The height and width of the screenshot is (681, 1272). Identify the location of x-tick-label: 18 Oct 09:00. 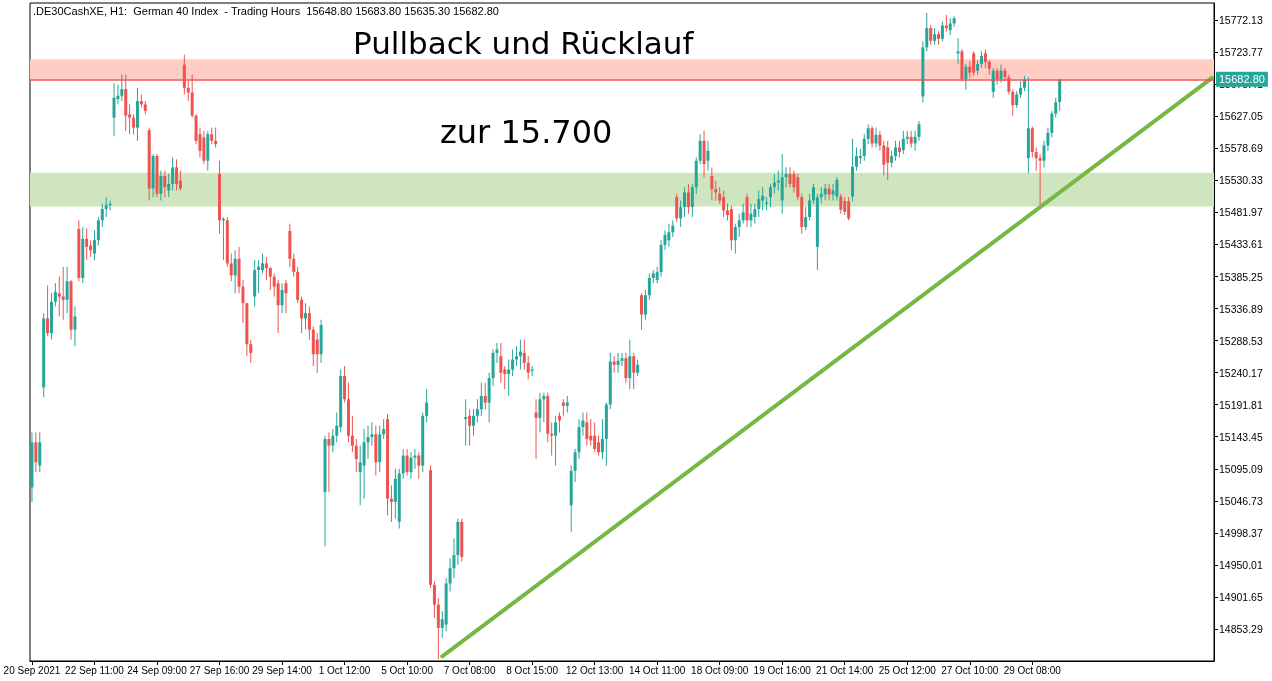
(720, 670).